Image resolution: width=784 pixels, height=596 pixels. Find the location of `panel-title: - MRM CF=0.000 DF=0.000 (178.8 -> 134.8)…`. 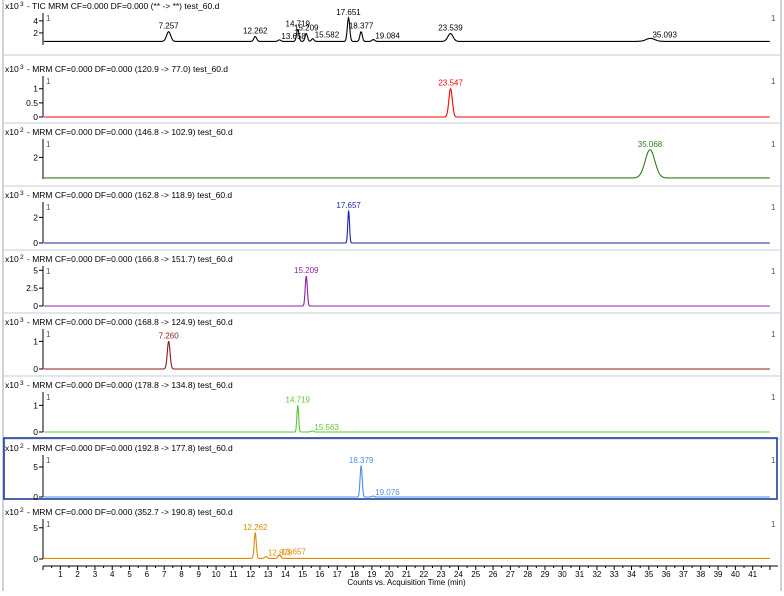

panel-title: - MRM CF=0.000 DF=0.000 (178.8 -> 134.8)… is located at coordinates (130, 385).